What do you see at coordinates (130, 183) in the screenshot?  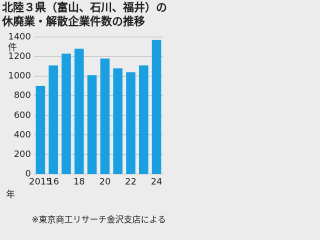 I see `x-tick-label: 22` at bounding box center [130, 183].